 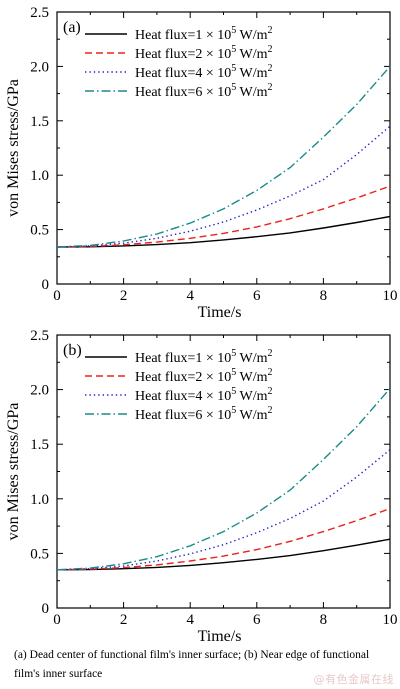 What do you see at coordinates (72, 350) in the screenshot?
I see `panel-label: (b)` at bounding box center [72, 350].